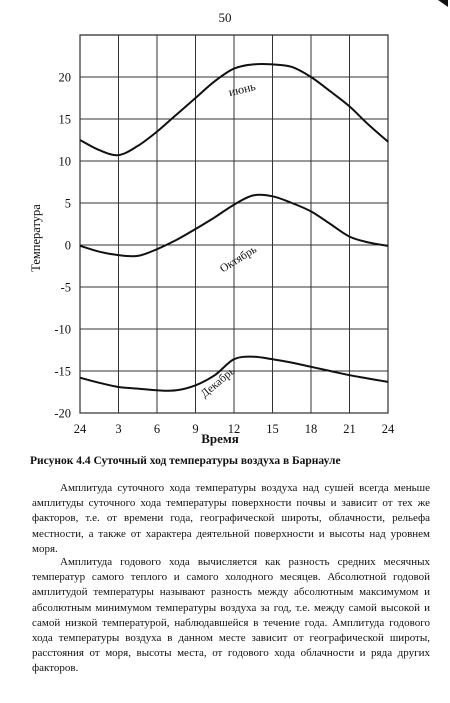 The image size is (450, 703). I want to click on x-tick-label: 12, so click(234, 429).